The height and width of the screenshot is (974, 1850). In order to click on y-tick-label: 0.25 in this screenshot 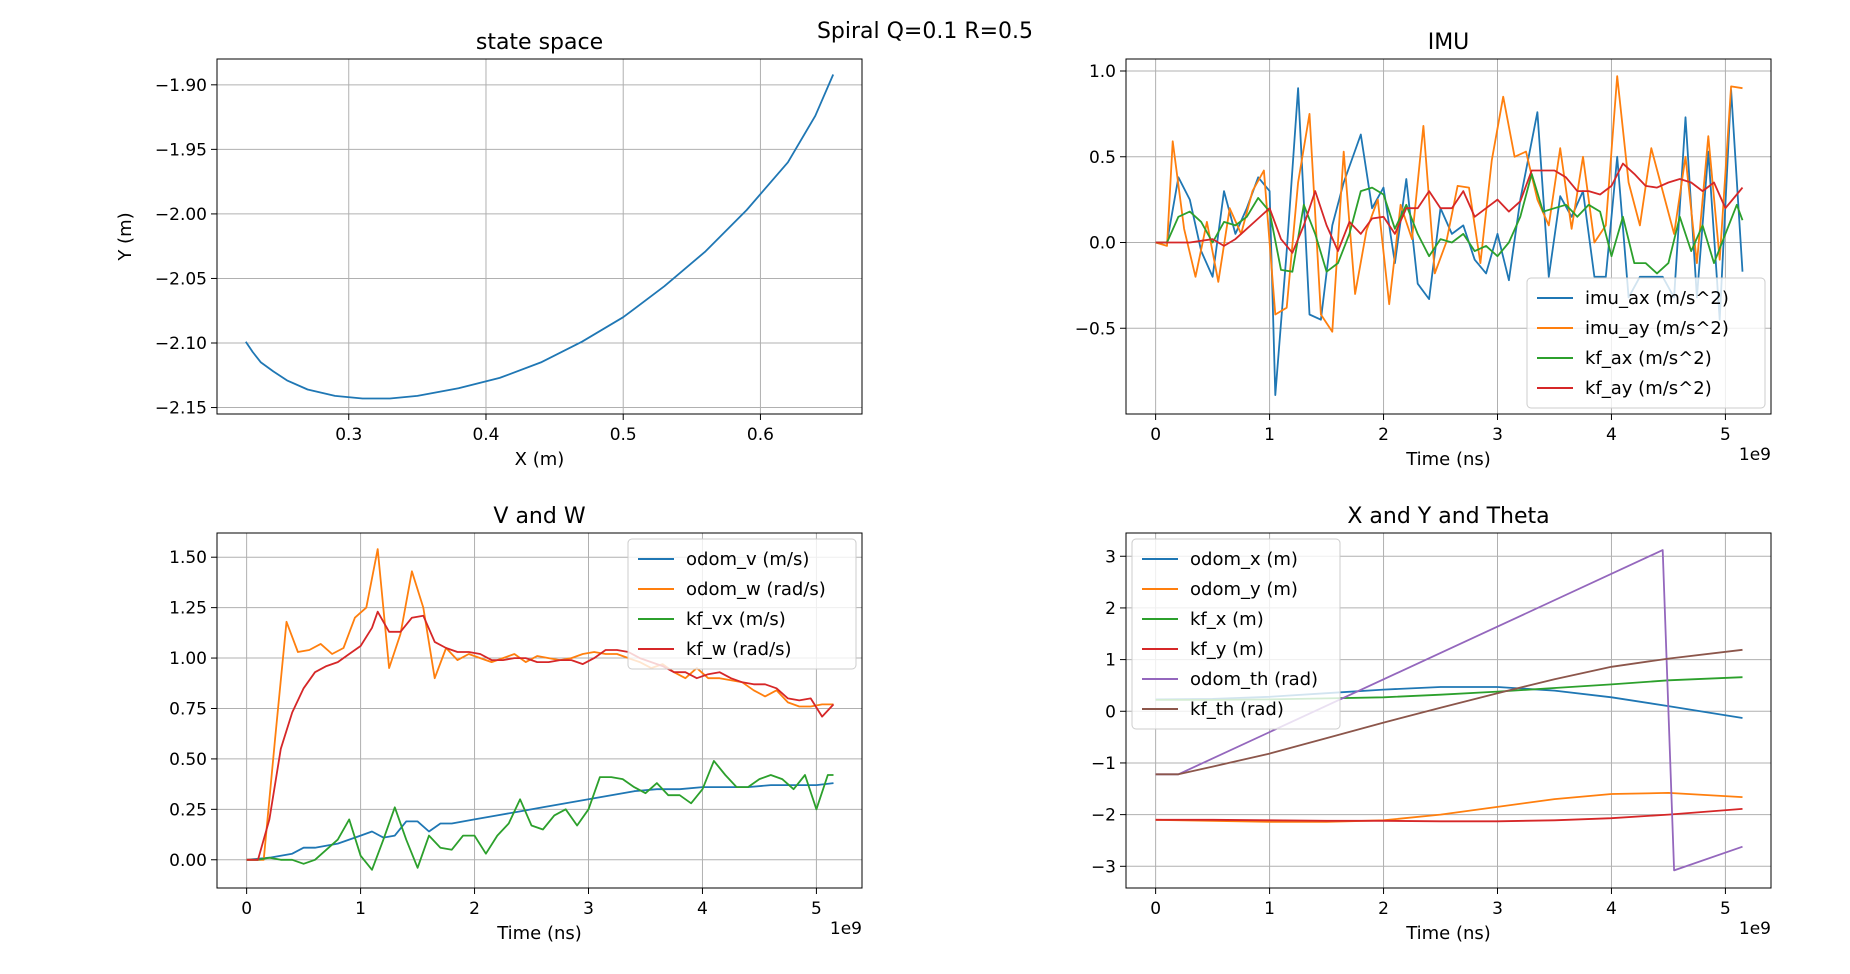, I will do `click(188, 810)`.